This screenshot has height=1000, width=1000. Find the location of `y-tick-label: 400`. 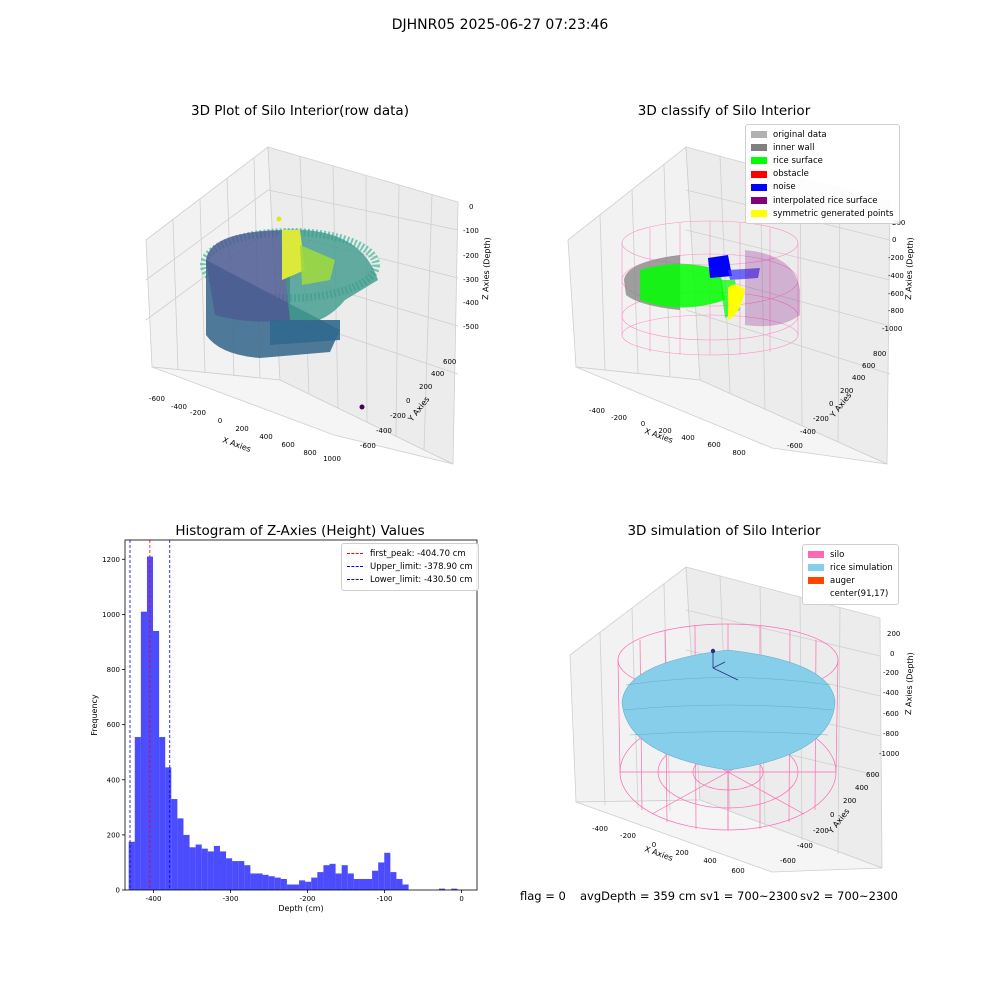

y-tick-label: 400 is located at coordinates (113, 780).